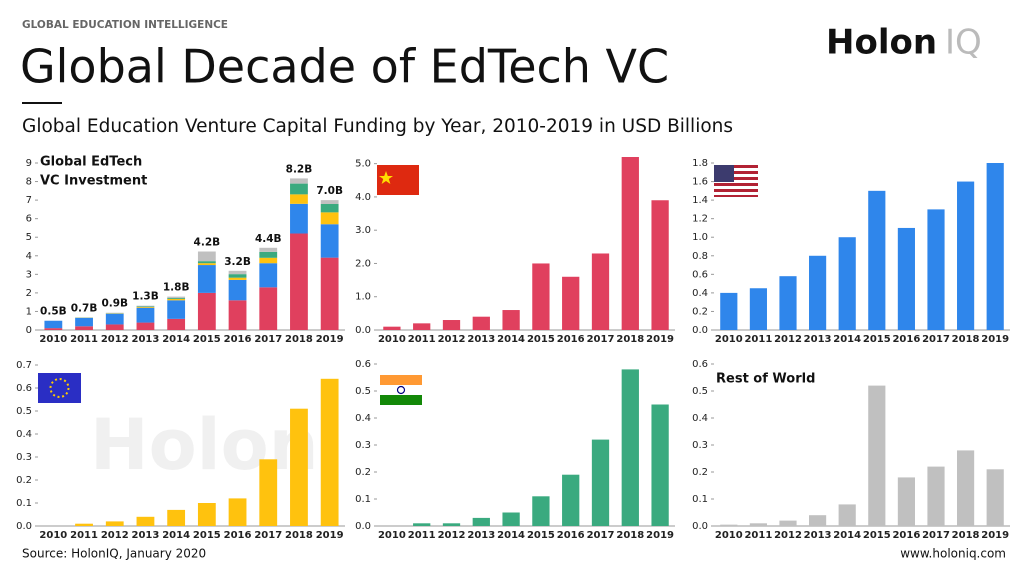 The width and height of the screenshot is (1024, 576). What do you see at coordinates (363, 297) in the screenshot?
I see `y-tick-label: 1.0` at bounding box center [363, 297].